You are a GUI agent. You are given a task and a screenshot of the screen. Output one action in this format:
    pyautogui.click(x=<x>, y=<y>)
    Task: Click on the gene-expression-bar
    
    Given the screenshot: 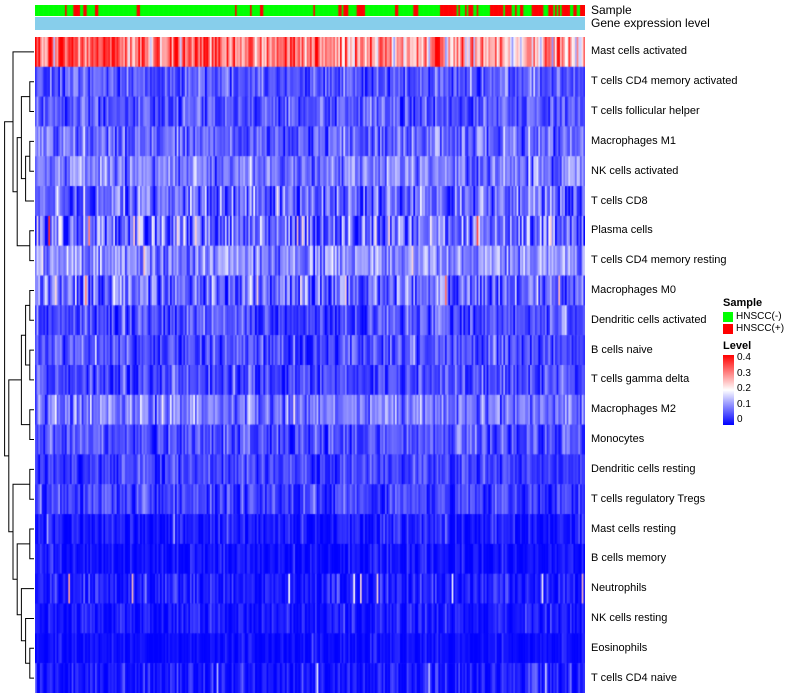 What is the action you would take?
    pyautogui.click(x=310, y=23)
    